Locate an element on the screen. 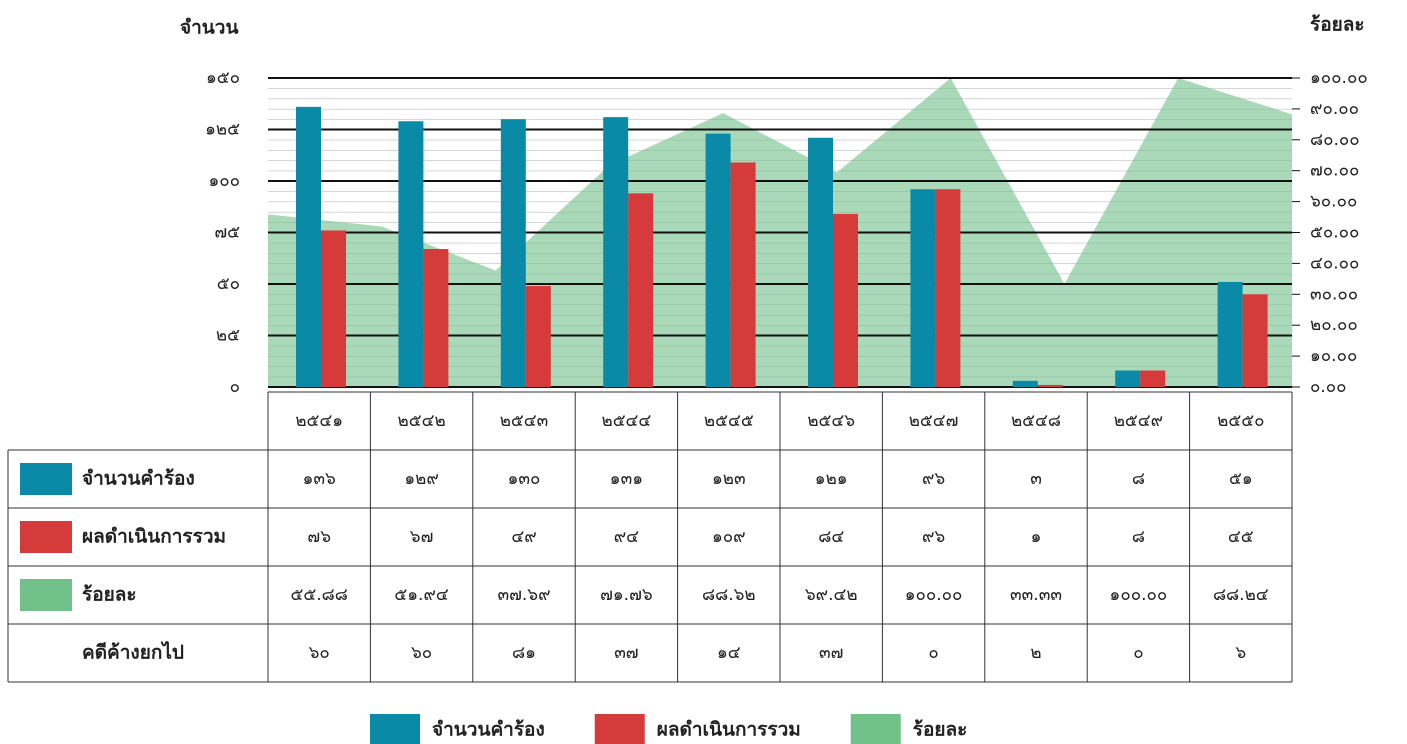 The height and width of the screenshot is (744, 1407). row-label: จำนวนคำร้อง is located at coordinates (138, 479).